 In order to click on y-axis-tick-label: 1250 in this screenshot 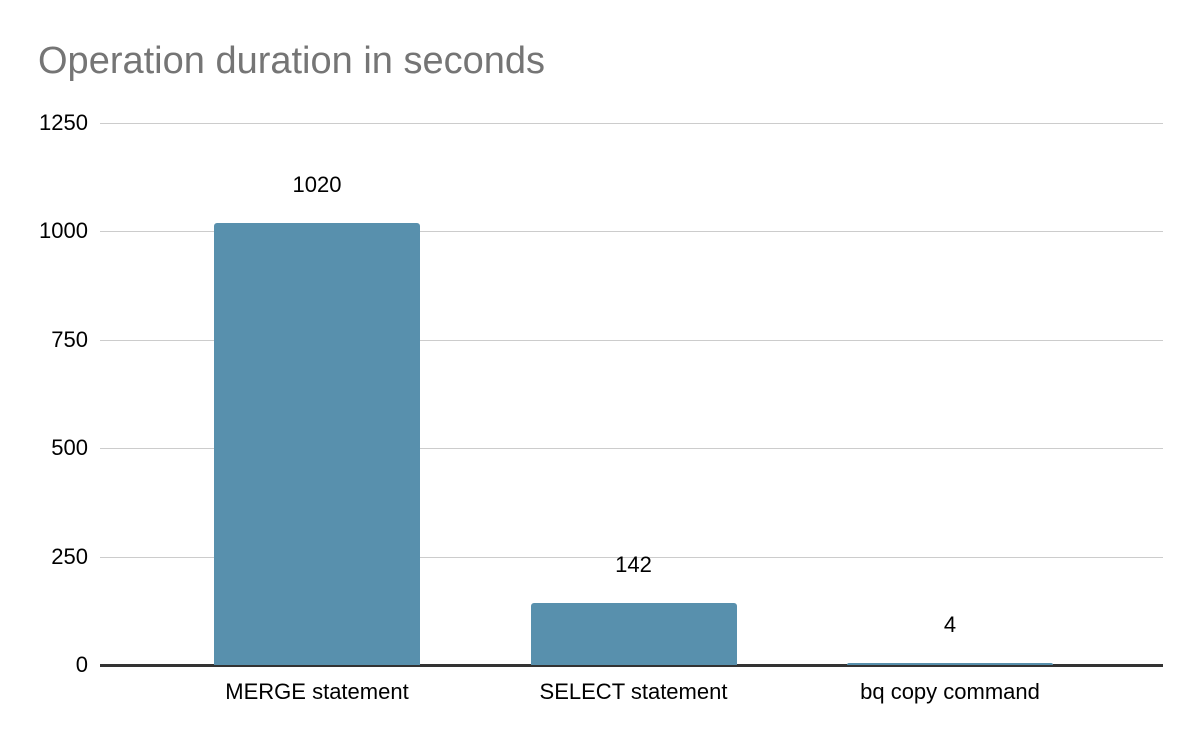, I will do `click(63, 122)`.